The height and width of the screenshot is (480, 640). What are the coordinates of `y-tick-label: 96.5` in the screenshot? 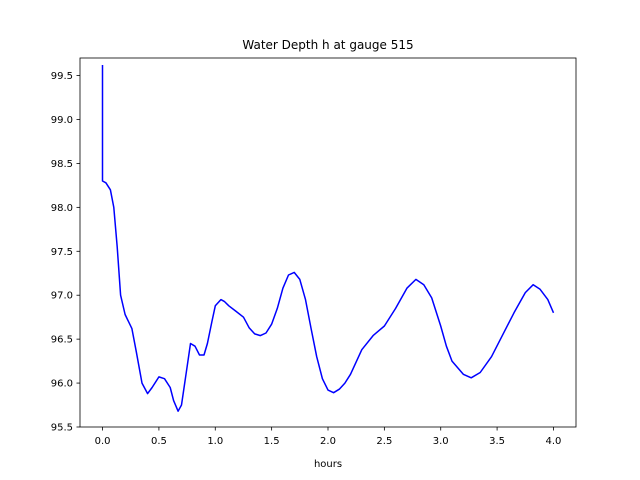 It's located at (62, 340).